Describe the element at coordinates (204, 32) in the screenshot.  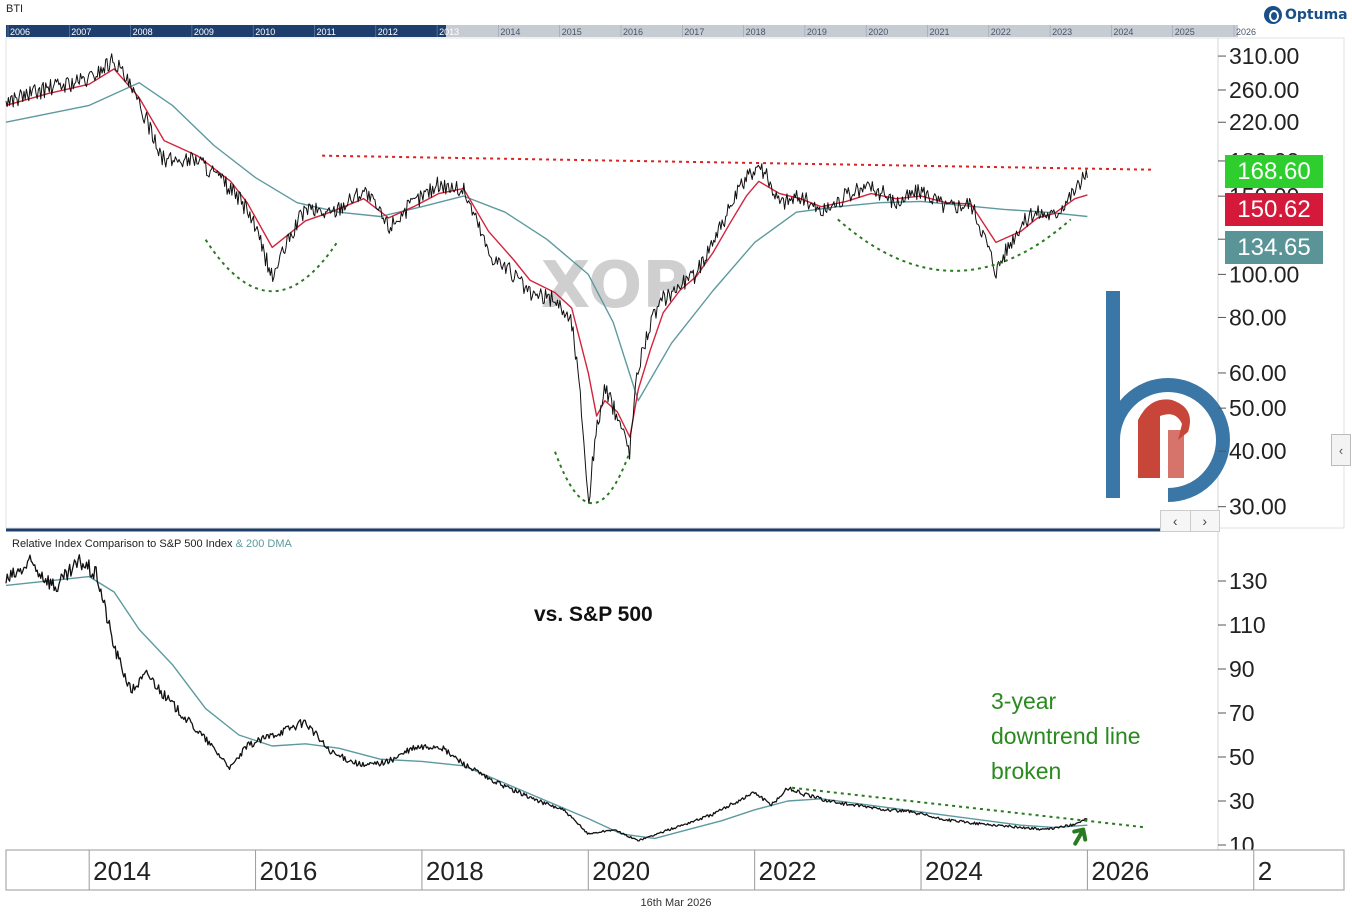
I see `mini-year-label: 2009` at that location.